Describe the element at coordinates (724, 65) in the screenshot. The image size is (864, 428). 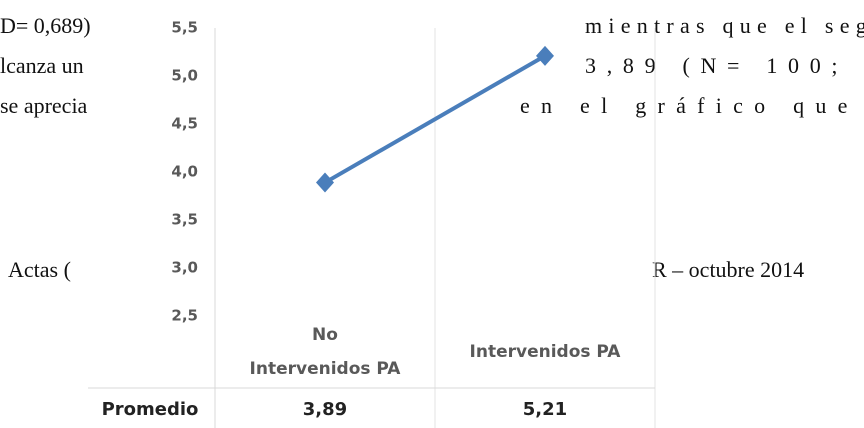
I see `doc-line: 3,89 (N= 100; M` at that location.